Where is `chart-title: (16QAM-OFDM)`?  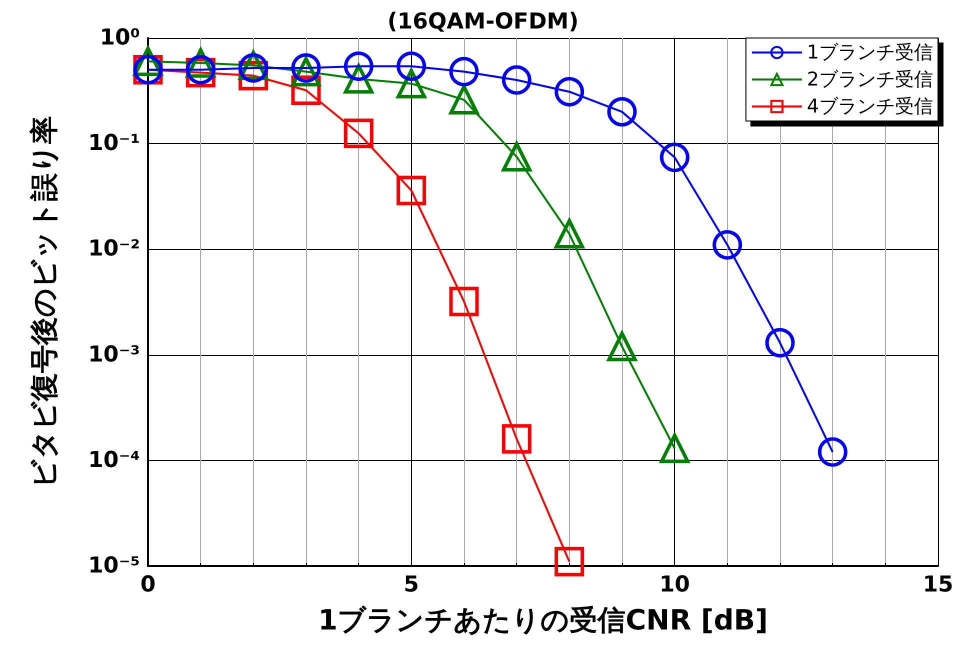 chart-title: (16QAM-OFDM) is located at coordinates (483, 22).